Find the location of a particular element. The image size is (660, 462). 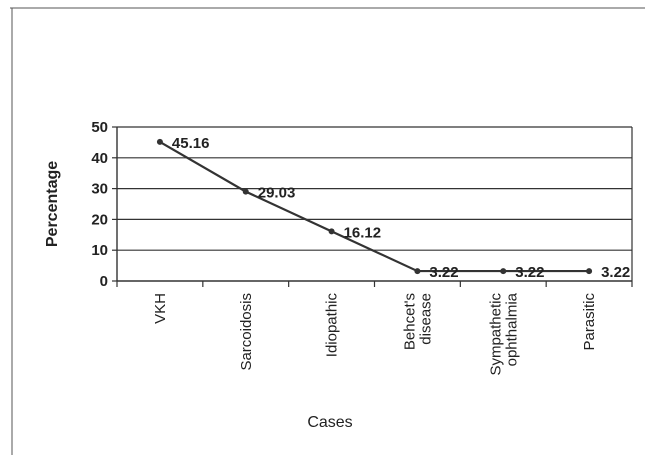

y-tick-label: 50 is located at coordinates (99, 127).